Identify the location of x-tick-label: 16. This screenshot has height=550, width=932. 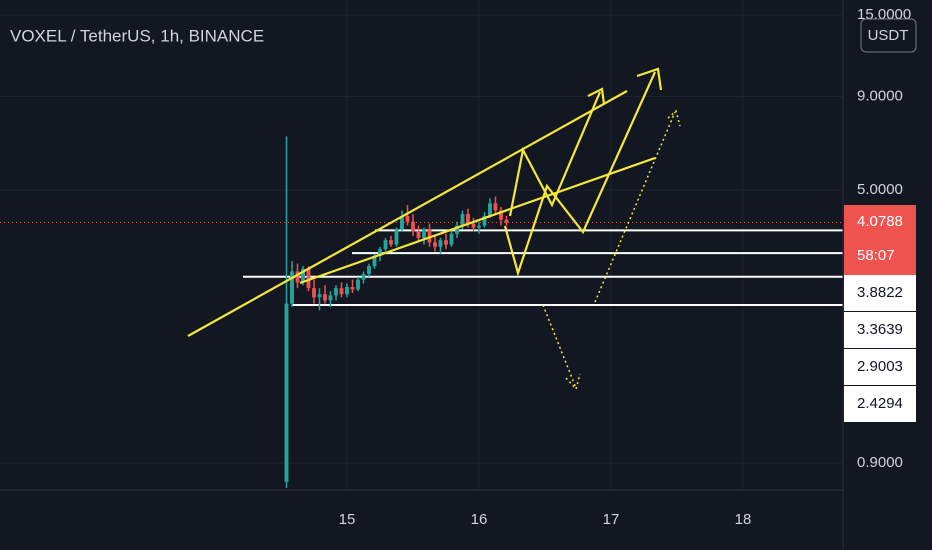
(479, 519).